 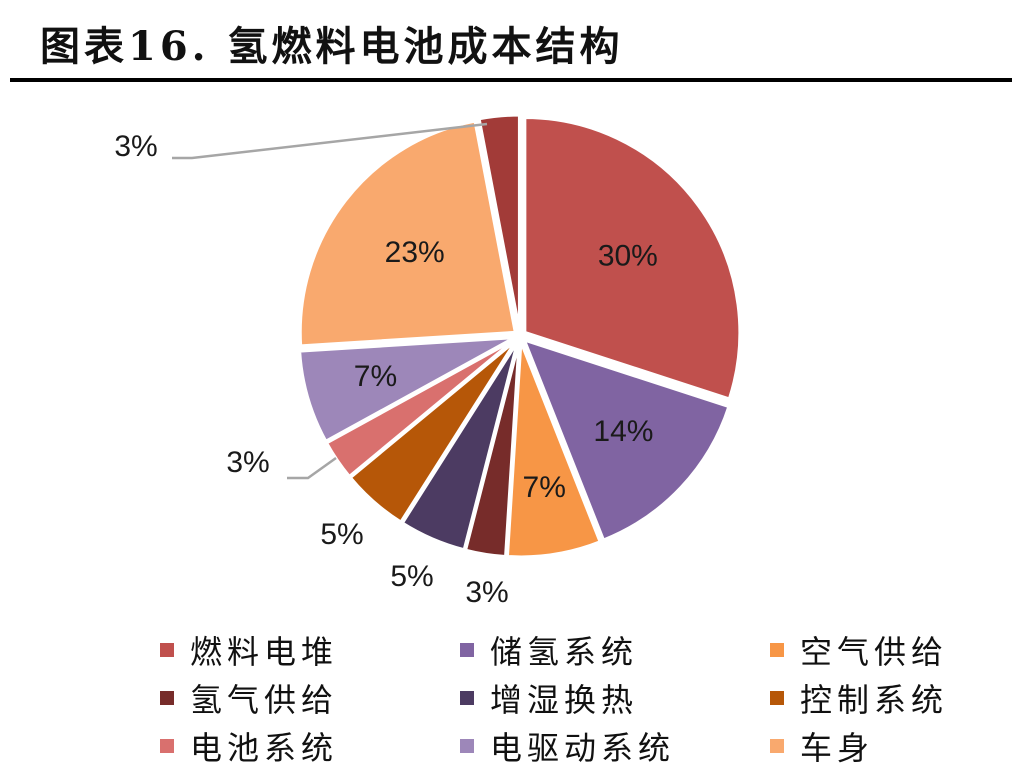 I want to click on legend-item-stack: 燃料电堆, so click(x=310, y=650).